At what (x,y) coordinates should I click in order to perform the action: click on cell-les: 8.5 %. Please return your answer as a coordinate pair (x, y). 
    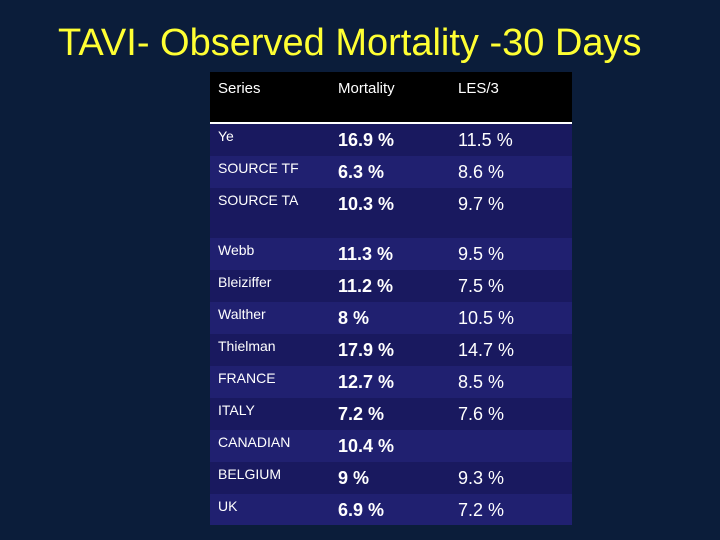
    Looking at the image, I should click on (481, 382).